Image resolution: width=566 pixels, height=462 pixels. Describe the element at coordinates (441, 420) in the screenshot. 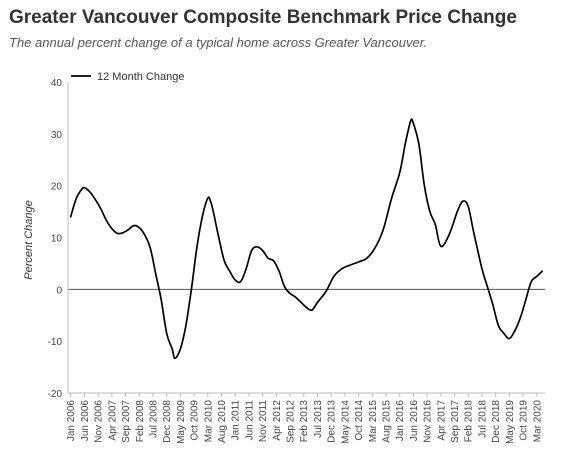

I see `x-tick-label: Apr 2017` at that location.